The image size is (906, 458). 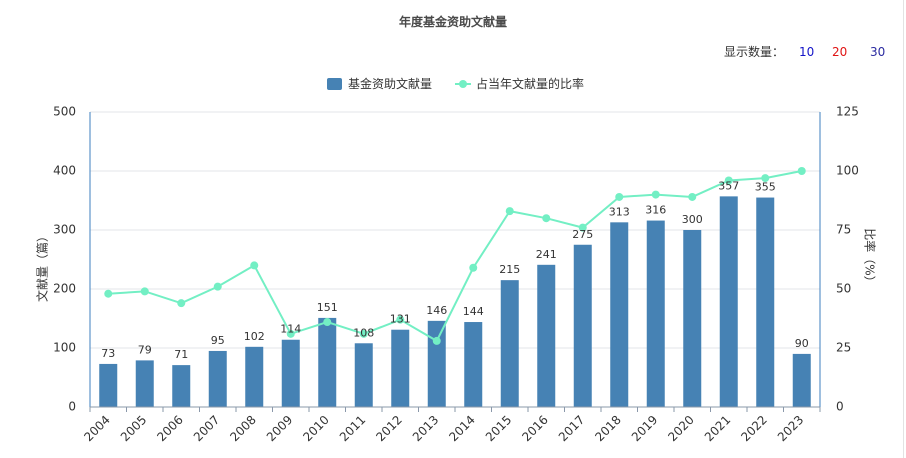 What do you see at coordinates (571, 428) in the screenshot?
I see `x-tick-label: 2017` at bounding box center [571, 428].